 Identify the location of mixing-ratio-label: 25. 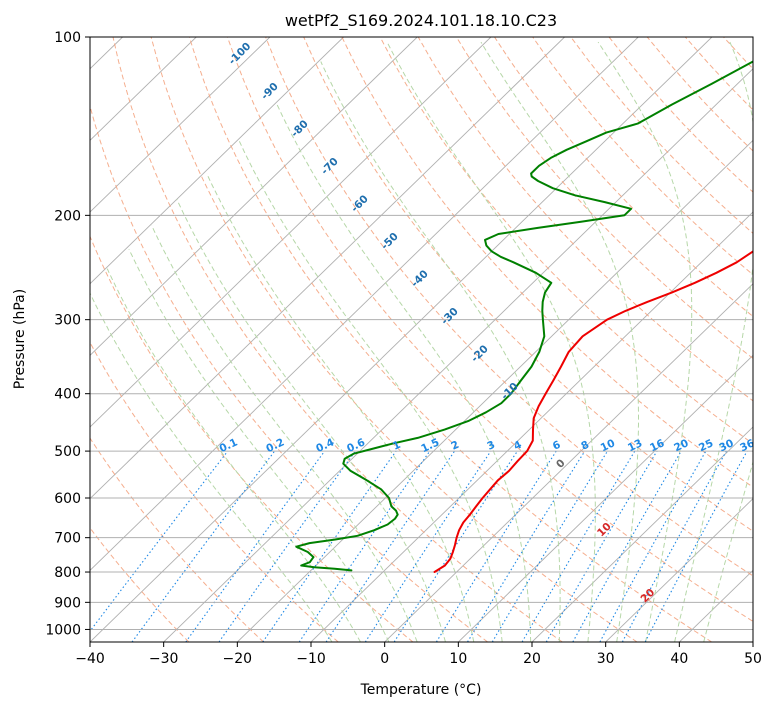
(706, 445).